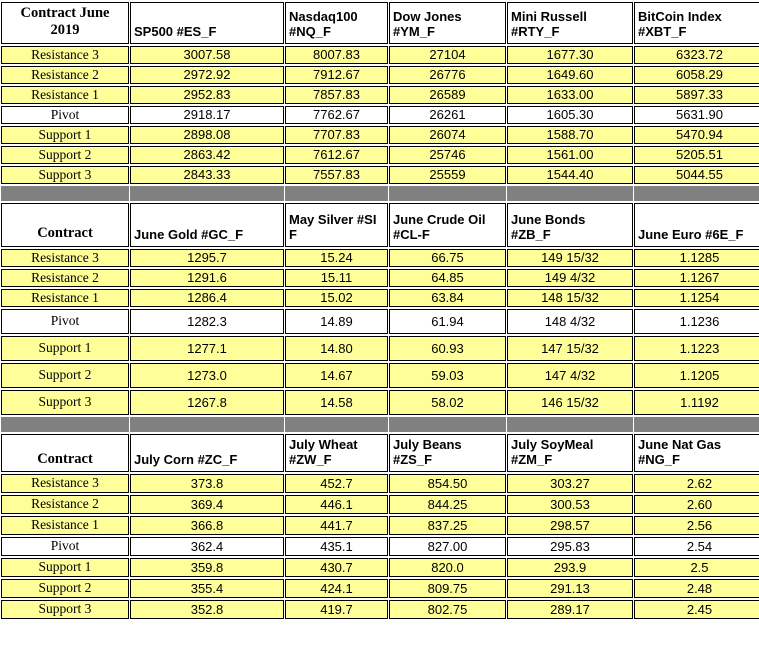 The image size is (759, 671). What do you see at coordinates (570, 94) in the screenshot?
I see `value-cell: 1633.00` at bounding box center [570, 94].